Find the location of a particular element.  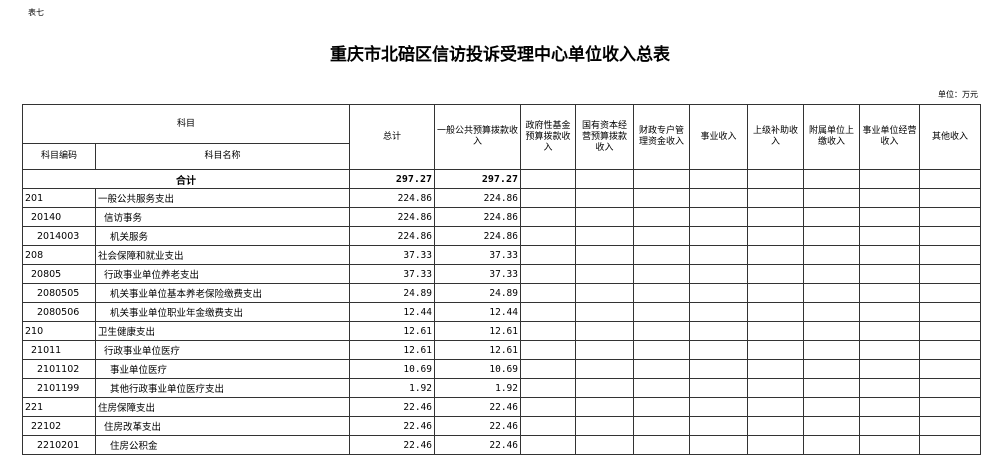

table-number: 表七 is located at coordinates (36, 12).